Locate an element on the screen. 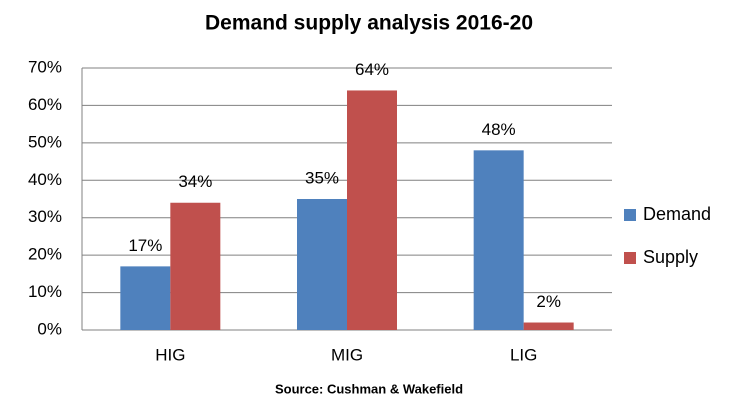 This screenshot has height=403, width=738. y-tick-label: 0% is located at coordinates (49, 328).